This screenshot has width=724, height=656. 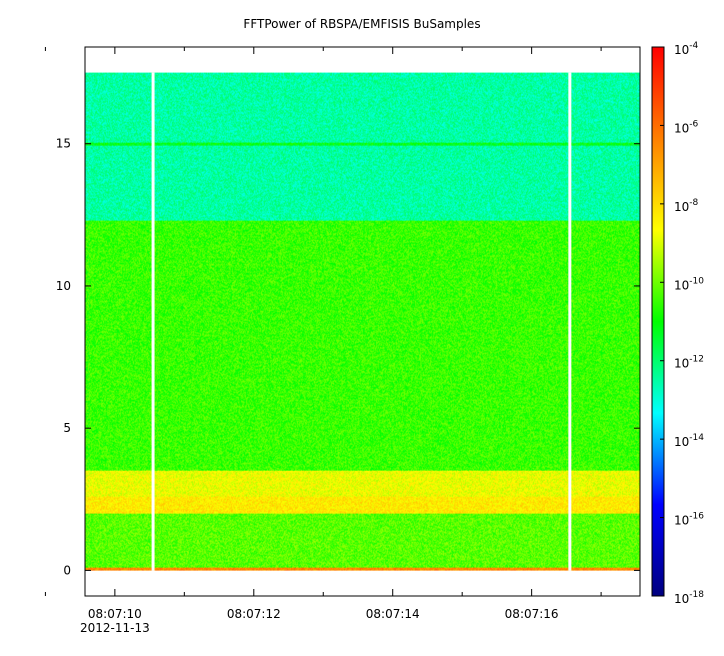 I want to click on y-tick-label: 15, so click(x=63, y=144).